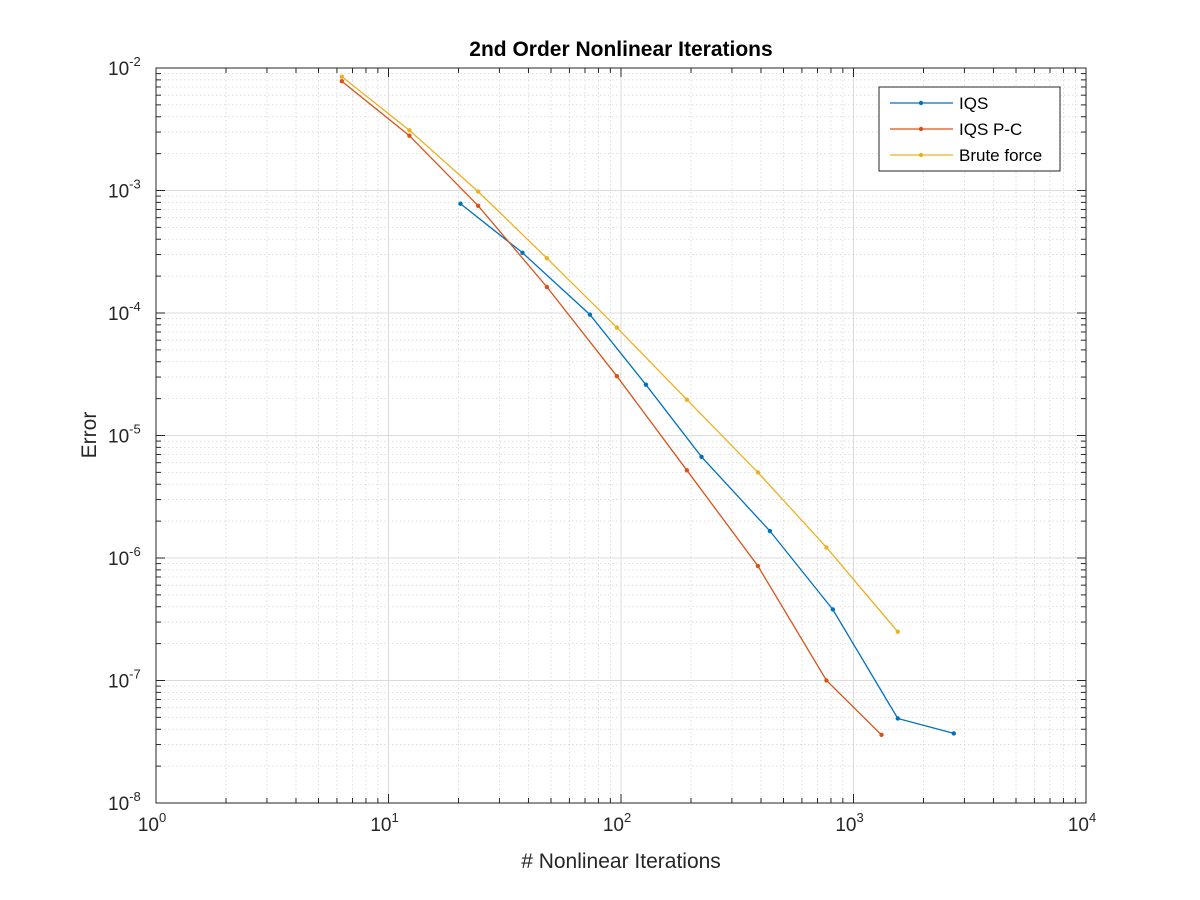 This screenshot has width=1200, height=900. I want to click on x-axis-label: # Nonlinear Iterations, so click(621, 861).